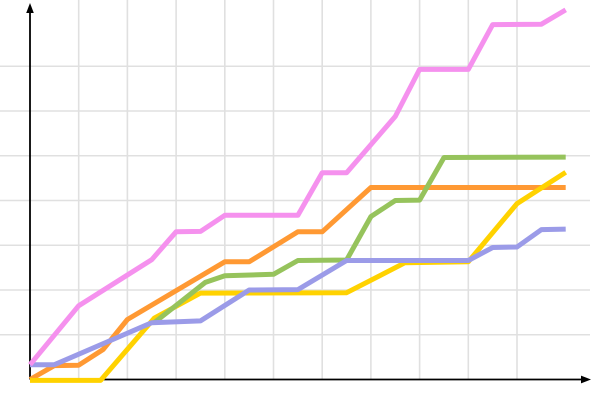 This screenshot has width=600, height=400. Describe the element at coordinates (30, 8) in the screenshot. I see `y-axis-arrow-icon` at that location.